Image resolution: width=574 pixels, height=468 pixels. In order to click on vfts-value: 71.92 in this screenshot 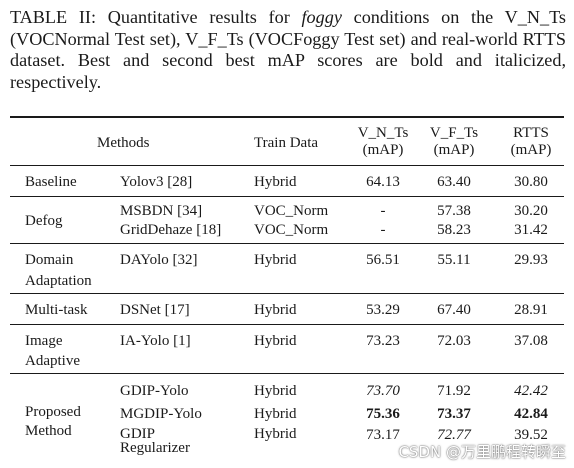, I will do `click(454, 391)`.